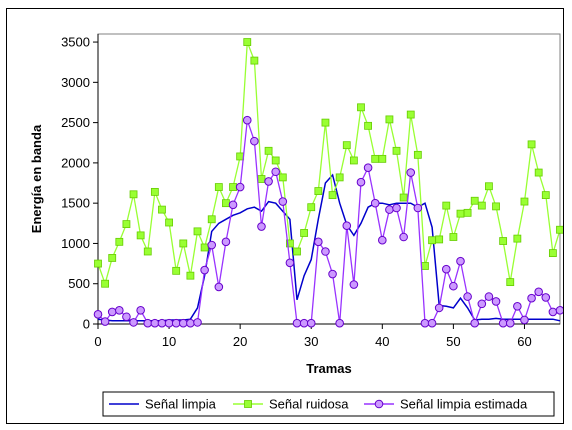  Describe the element at coordinates (75, 122) in the screenshot. I see `y-tick-label: 2500` at that location.